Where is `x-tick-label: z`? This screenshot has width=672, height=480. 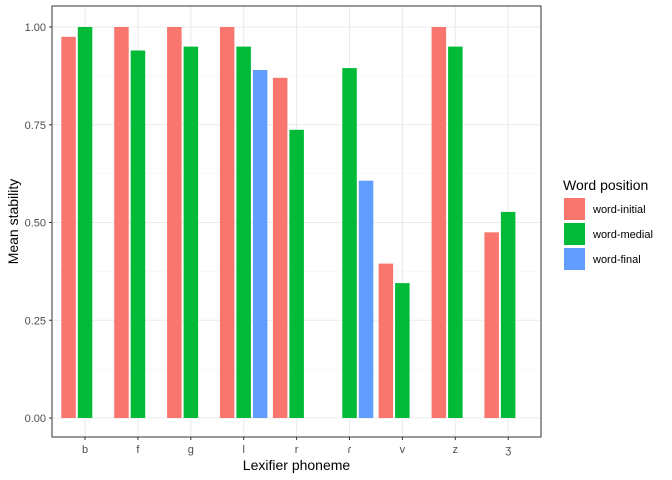 x-tick-label: z is located at coordinates (456, 450).